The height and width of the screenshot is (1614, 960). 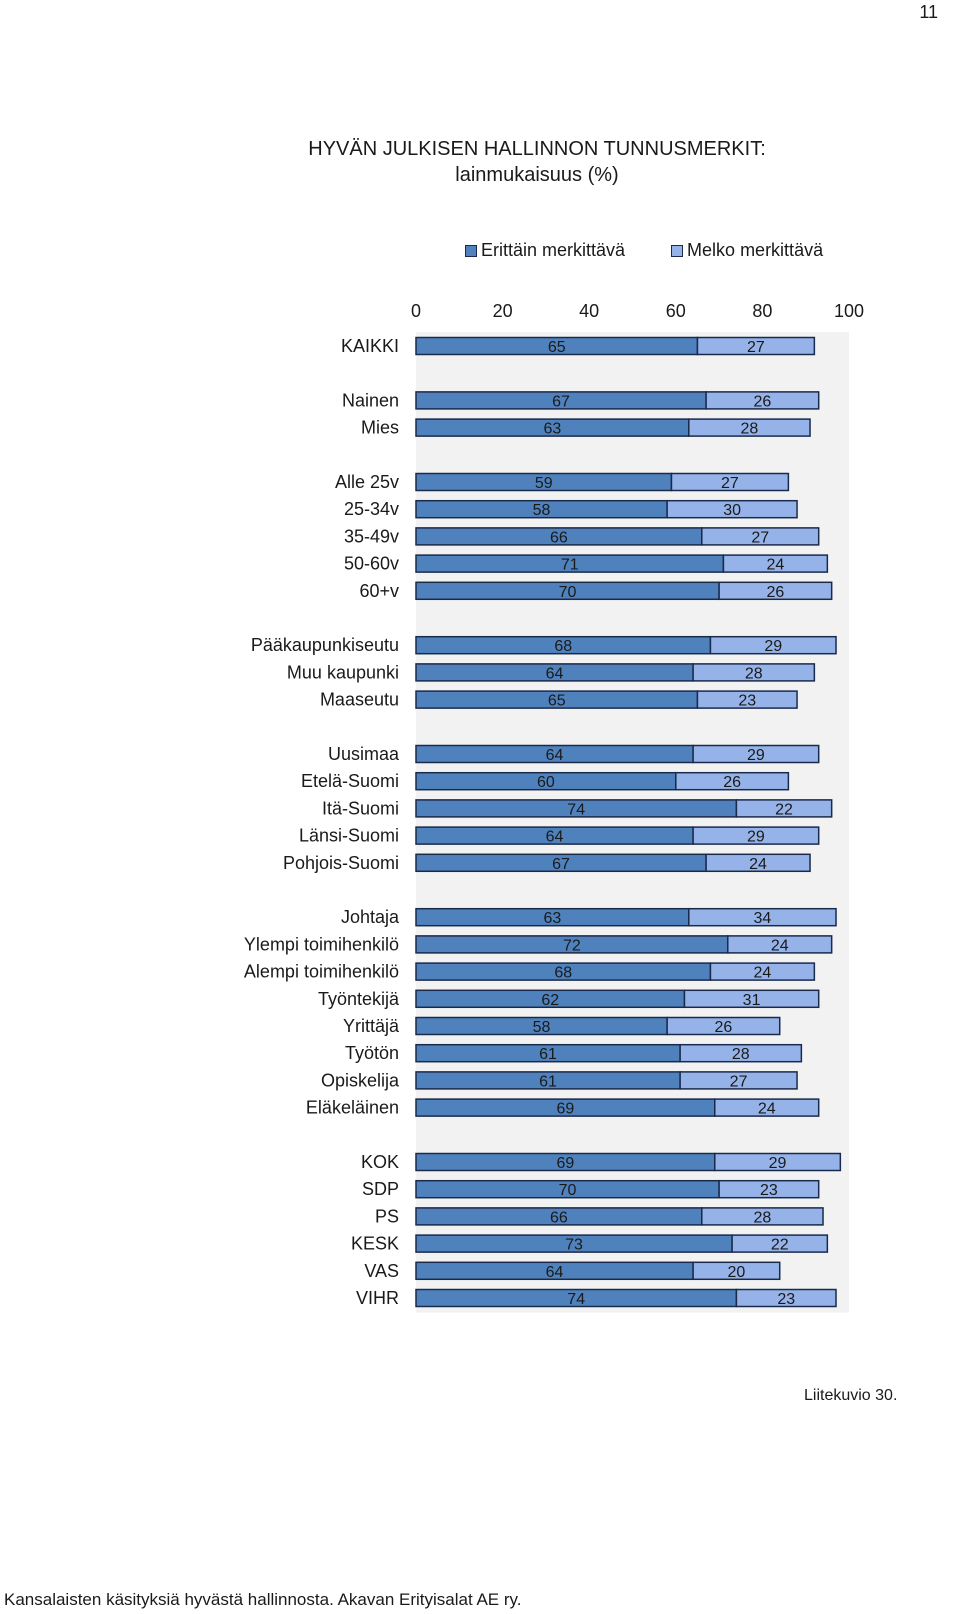 I want to click on x-tick-label: 100, so click(x=849, y=311).